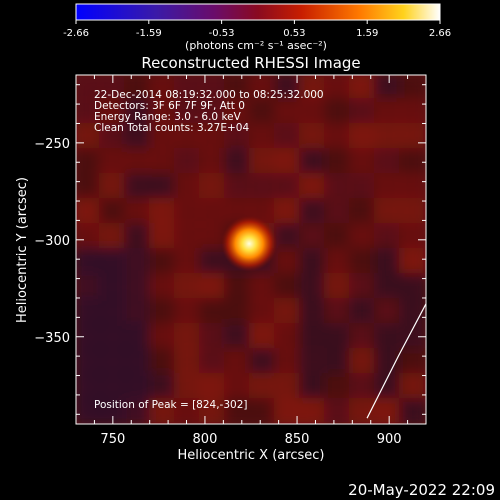  I want to click on x-tick-label: 900, so click(389, 439).